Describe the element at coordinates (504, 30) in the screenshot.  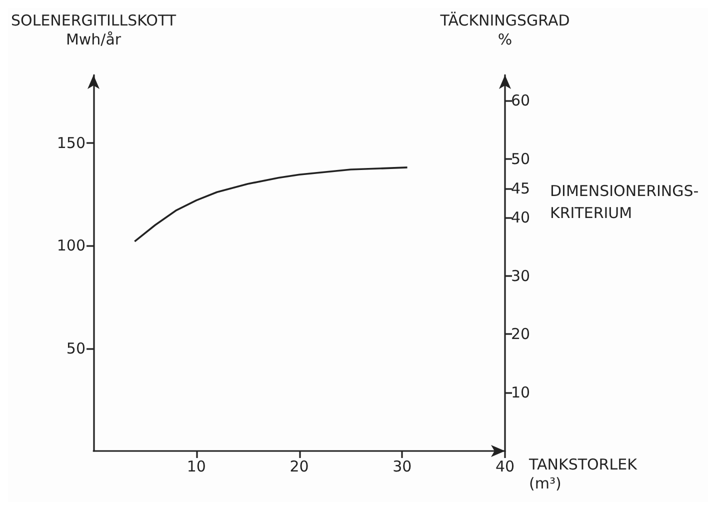
I see `y2-axis-title: TÄCKNINGSGRAD %` at that location.